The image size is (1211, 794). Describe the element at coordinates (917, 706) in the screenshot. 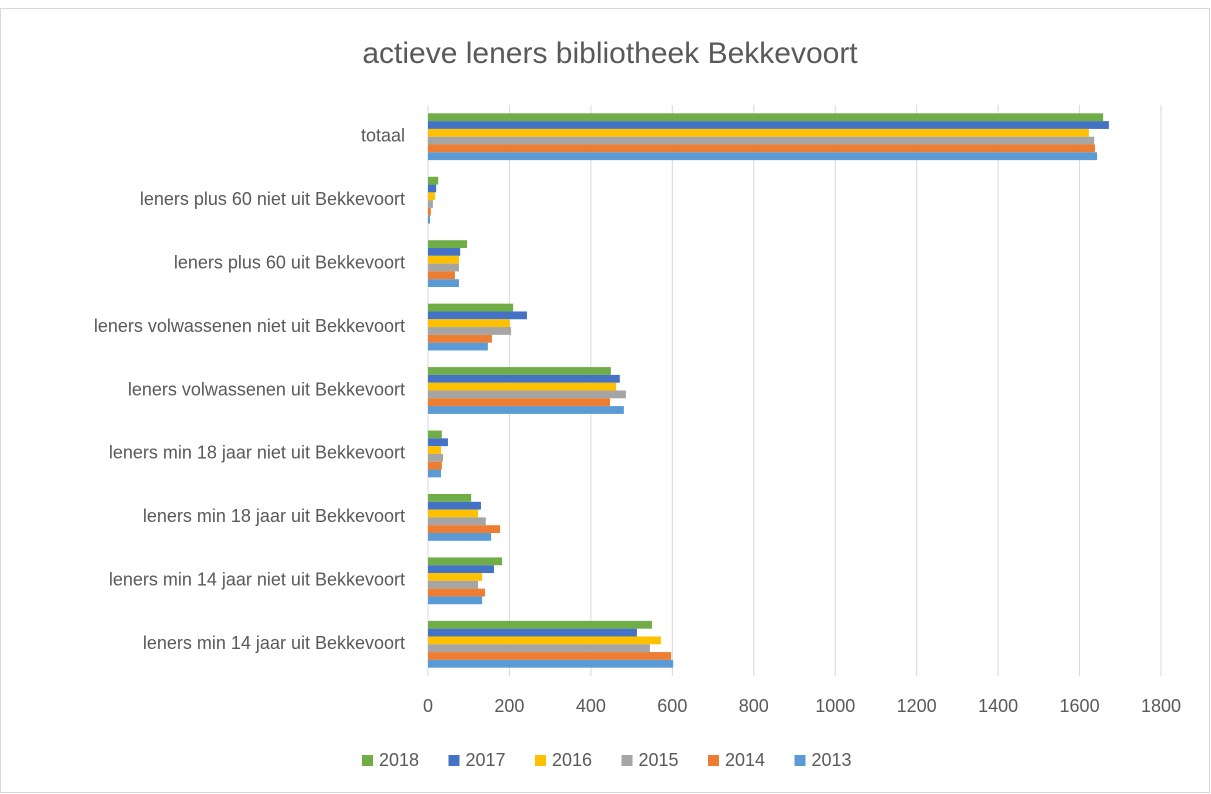

I see `x-tick-label: 1200` at that location.